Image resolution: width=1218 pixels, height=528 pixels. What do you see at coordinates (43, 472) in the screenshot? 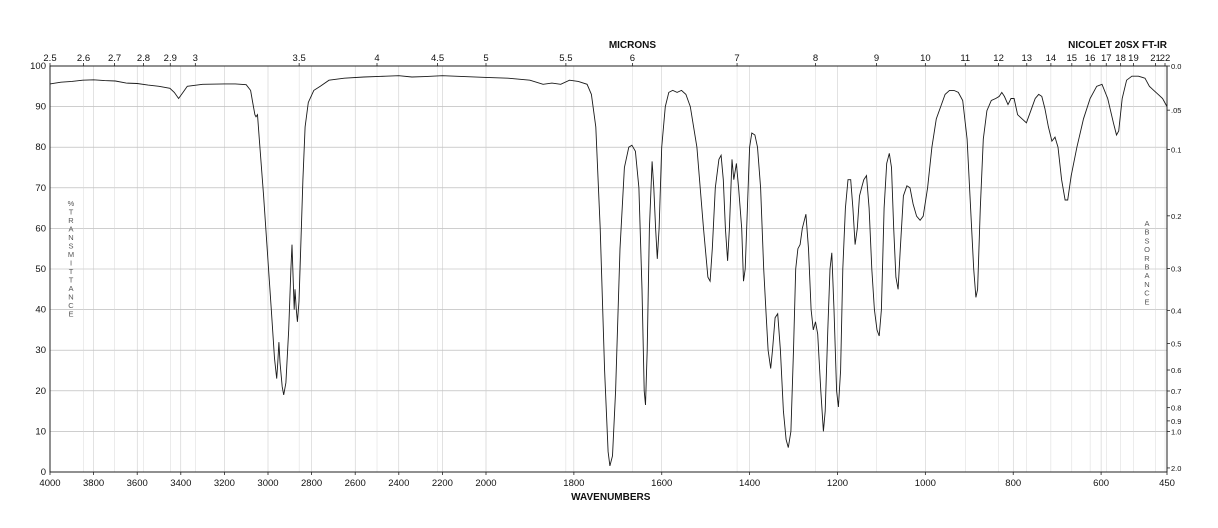
I see `y-tick-label: 0` at bounding box center [43, 472].